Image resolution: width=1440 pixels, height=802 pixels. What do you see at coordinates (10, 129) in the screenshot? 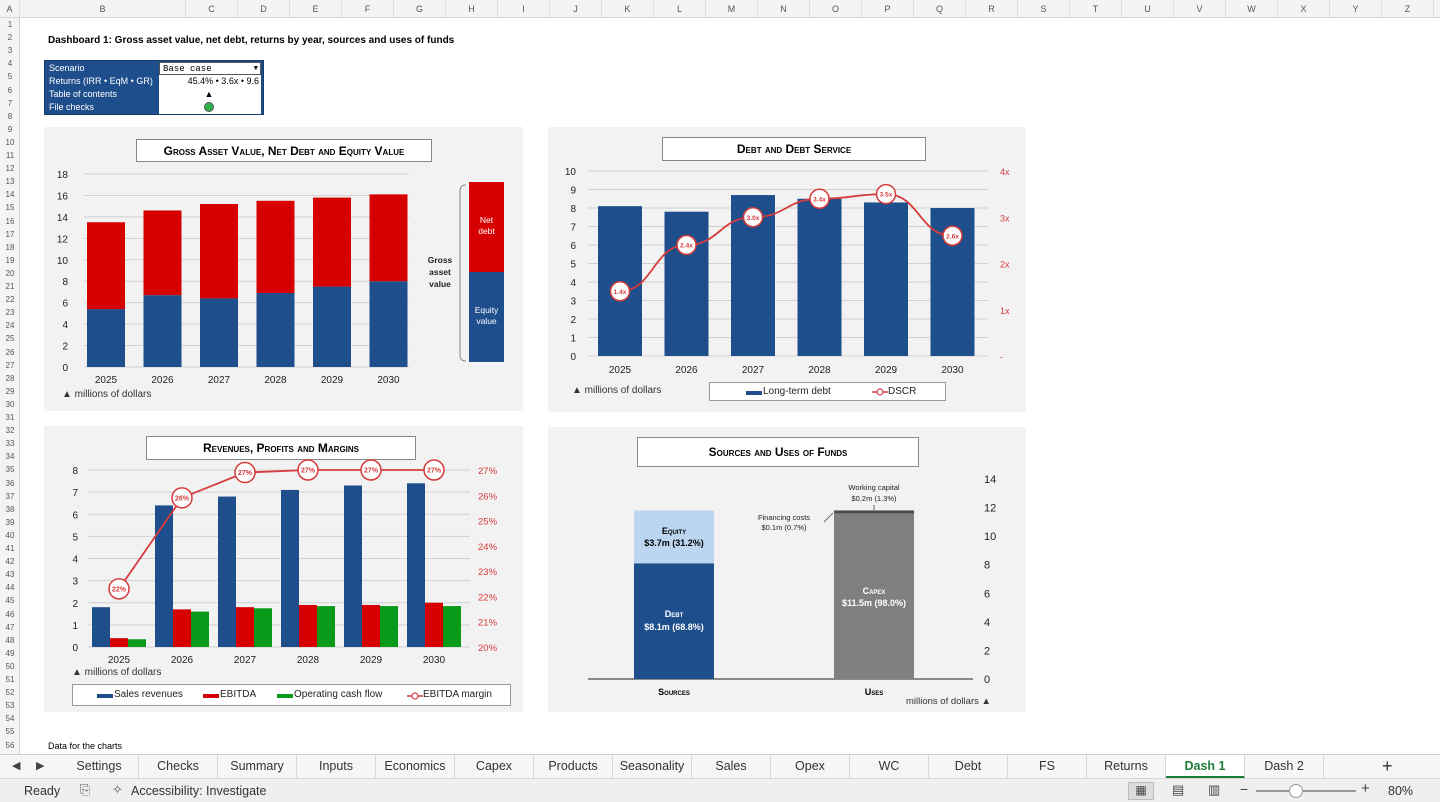
I see `row-header: 9` at bounding box center [10, 129].